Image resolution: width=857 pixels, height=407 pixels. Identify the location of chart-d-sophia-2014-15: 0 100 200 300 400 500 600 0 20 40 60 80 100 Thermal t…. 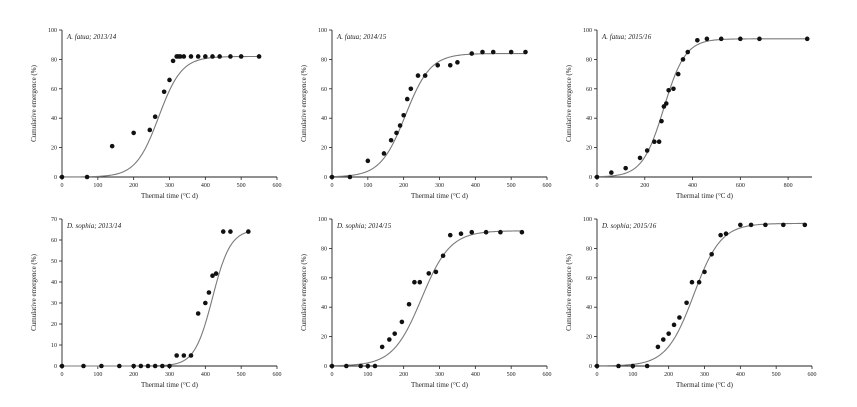
(426, 303).